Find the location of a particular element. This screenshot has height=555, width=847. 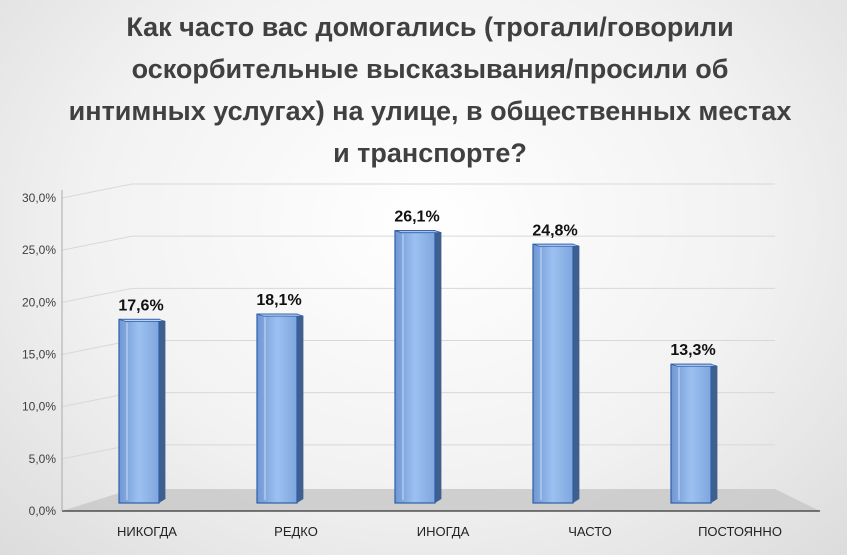

y-tick-label: 5,0% is located at coordinates (43, 459).